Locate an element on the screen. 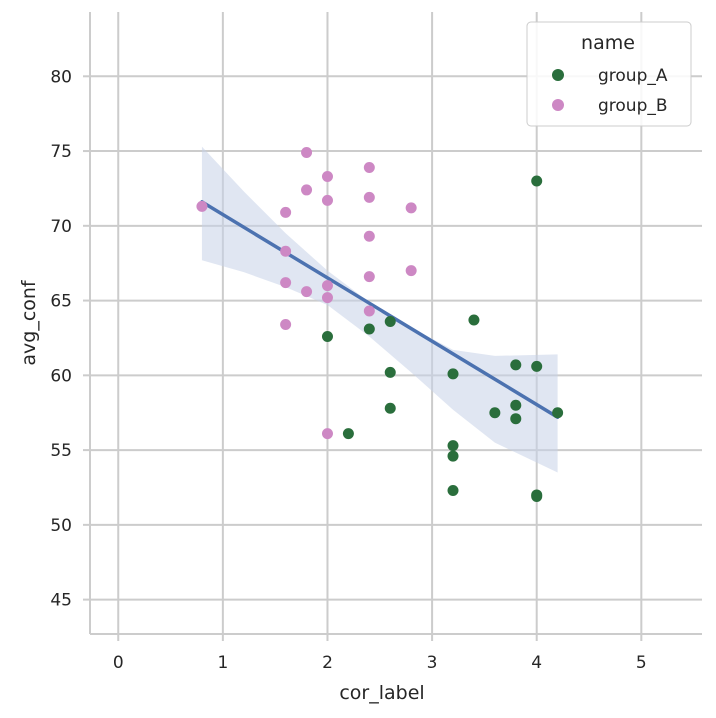 Image resolution: width=716 pixels, height=718 pixels. y-tick-label: 60 is located at coordinates (61, 376).